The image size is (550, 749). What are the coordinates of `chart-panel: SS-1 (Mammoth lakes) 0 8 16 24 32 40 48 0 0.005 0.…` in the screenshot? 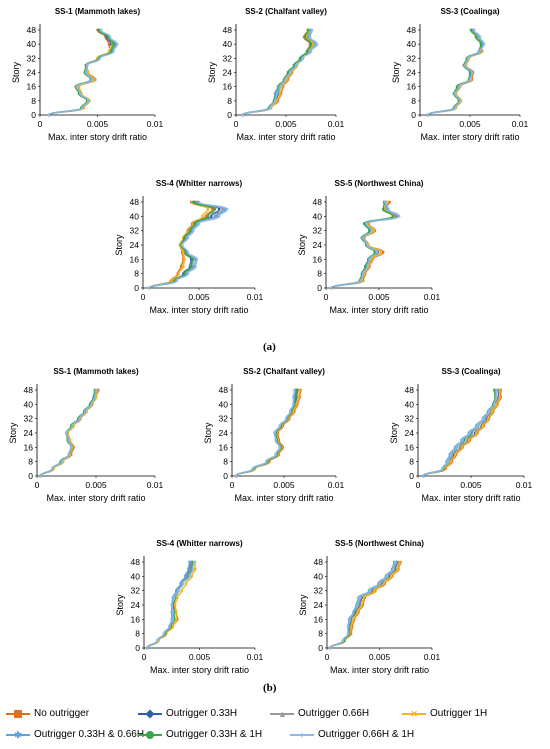 It's located at (87, 74).